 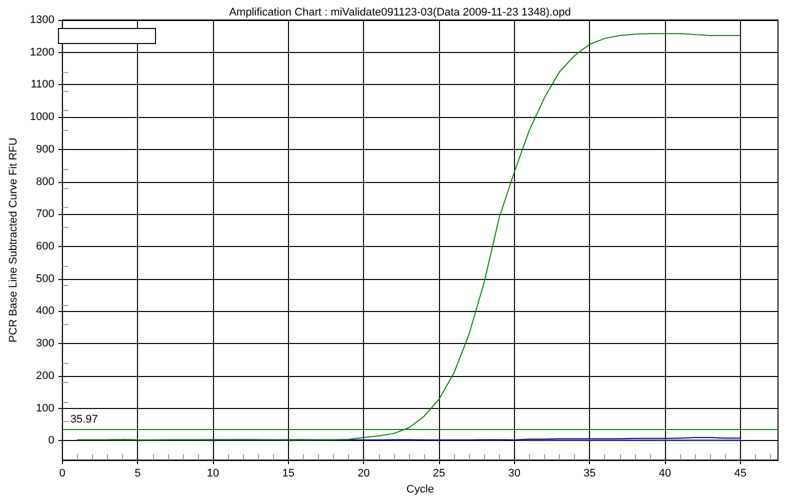 What do you see at coordinates (42, 52) in the screenshot?
I see `y-tick-label: 1200` at bounding box center [42, 52].